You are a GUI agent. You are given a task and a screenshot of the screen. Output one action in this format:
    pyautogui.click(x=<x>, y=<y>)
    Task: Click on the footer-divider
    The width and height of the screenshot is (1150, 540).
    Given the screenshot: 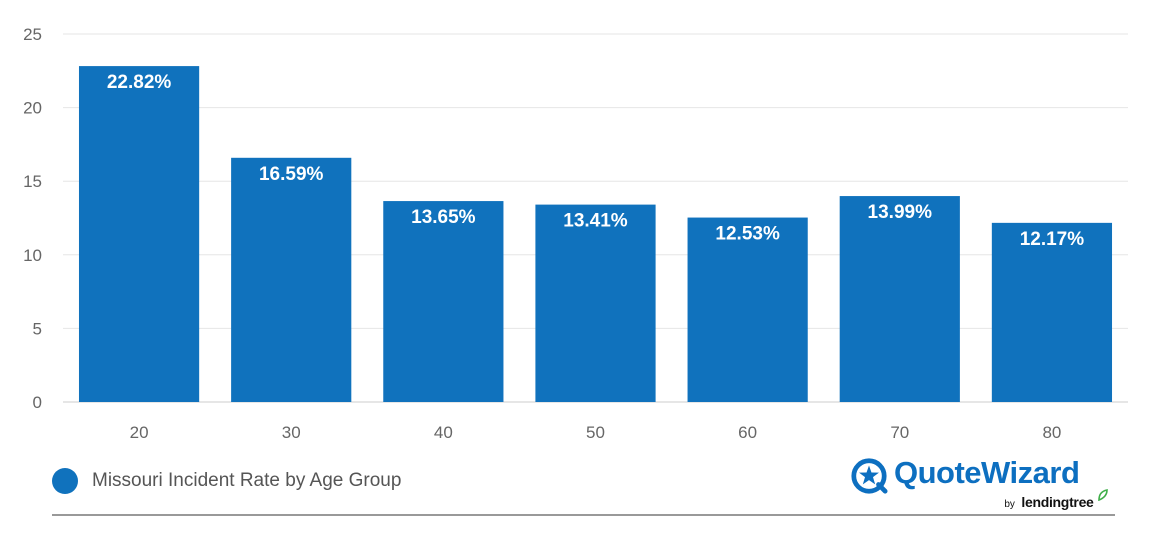 What is the action you would take?
    pyautogui.click(x=583, y=515)
    